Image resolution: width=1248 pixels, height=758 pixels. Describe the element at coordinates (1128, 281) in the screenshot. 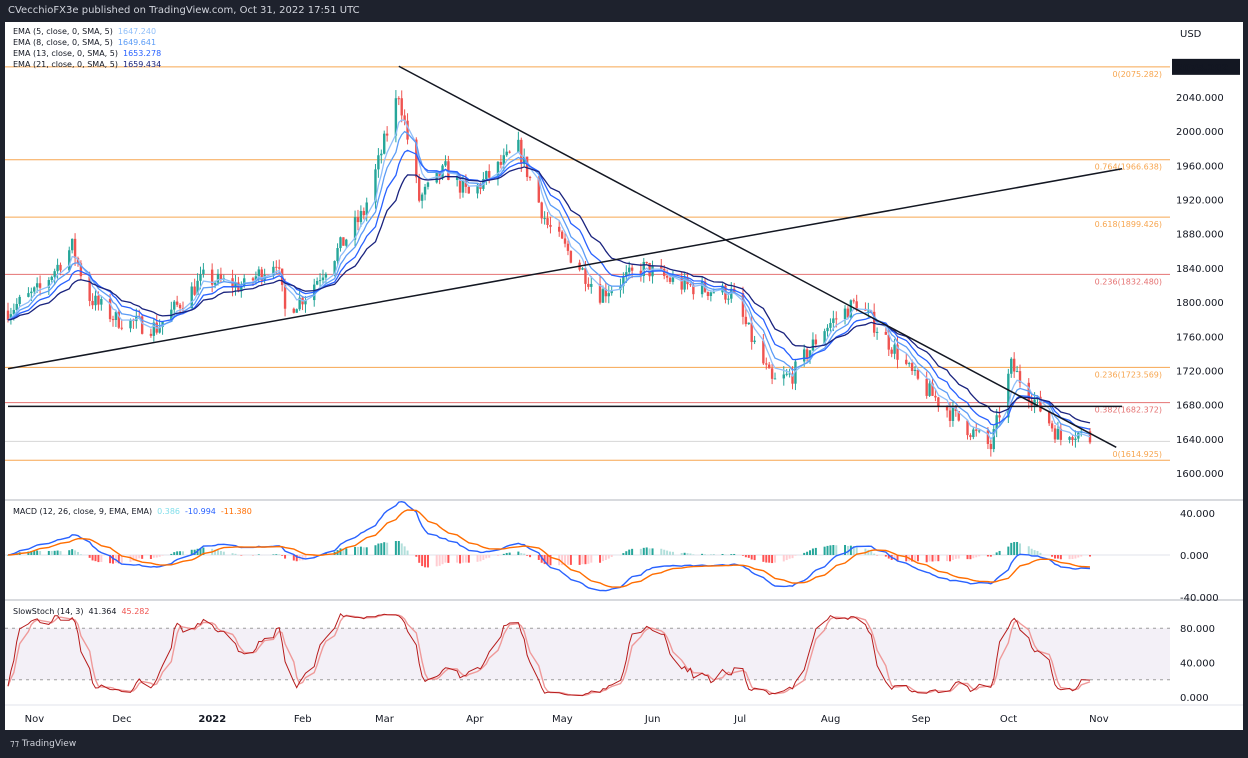

I see `fib-level-label: 0.236(1832.480)` at that location.